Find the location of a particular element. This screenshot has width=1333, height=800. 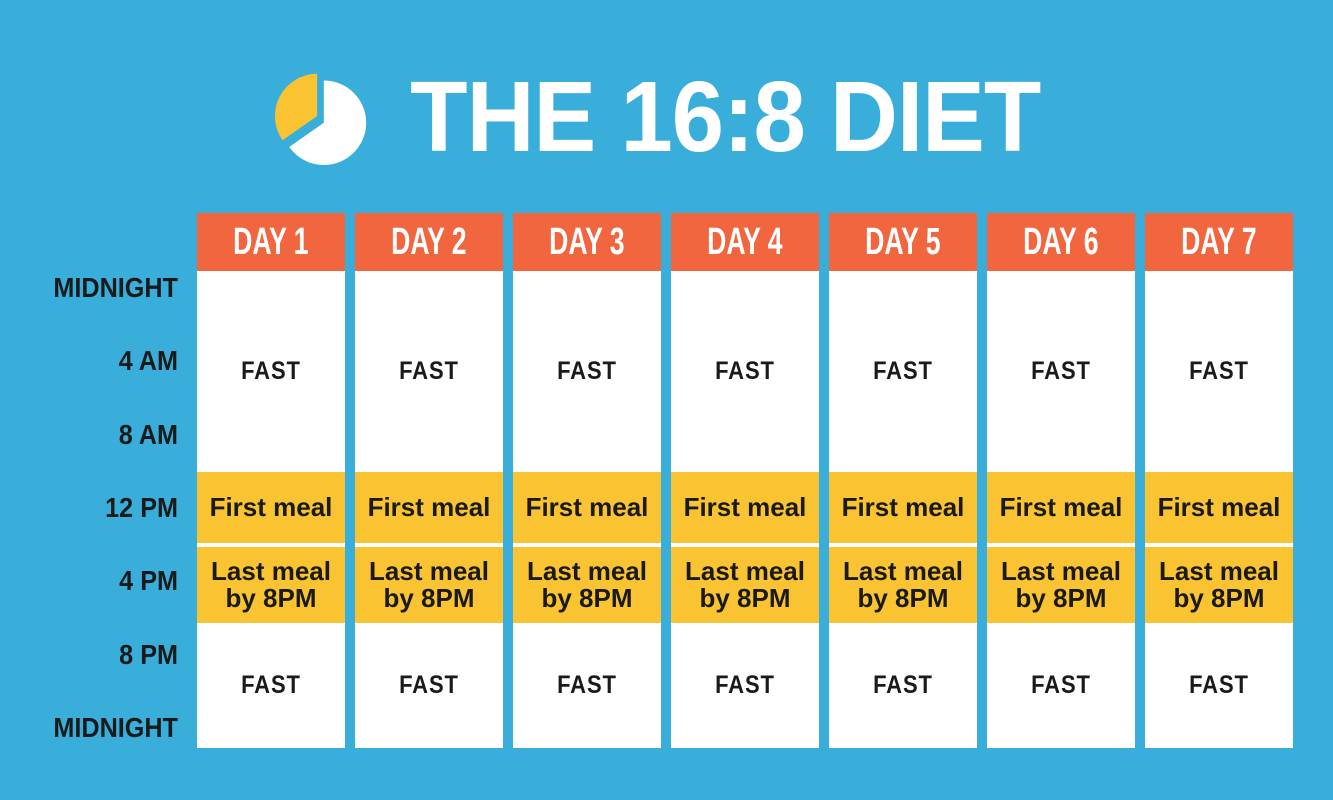

page-title: THE 16:8 DIET is located at coordinates (725, 117).